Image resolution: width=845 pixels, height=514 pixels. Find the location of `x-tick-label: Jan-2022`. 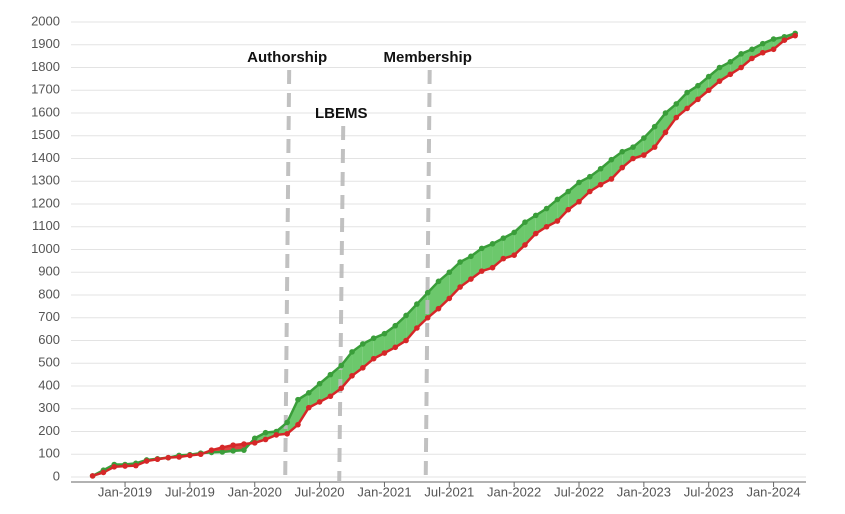

x-tick-label: Jan-2022 is located at coordinates (514, 491).